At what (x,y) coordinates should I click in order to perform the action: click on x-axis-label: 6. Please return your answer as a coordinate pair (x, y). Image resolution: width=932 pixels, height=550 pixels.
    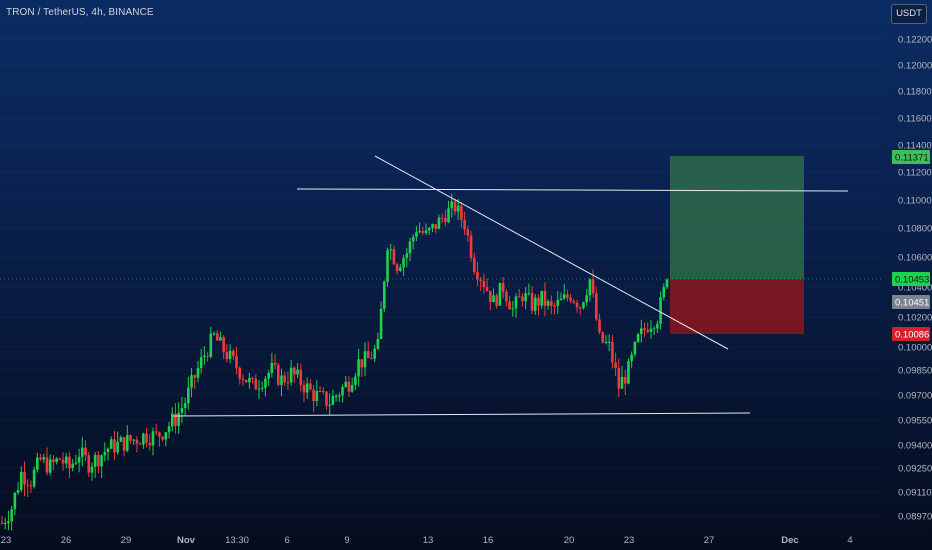
    Looking at the image, I should click on (286, 540).